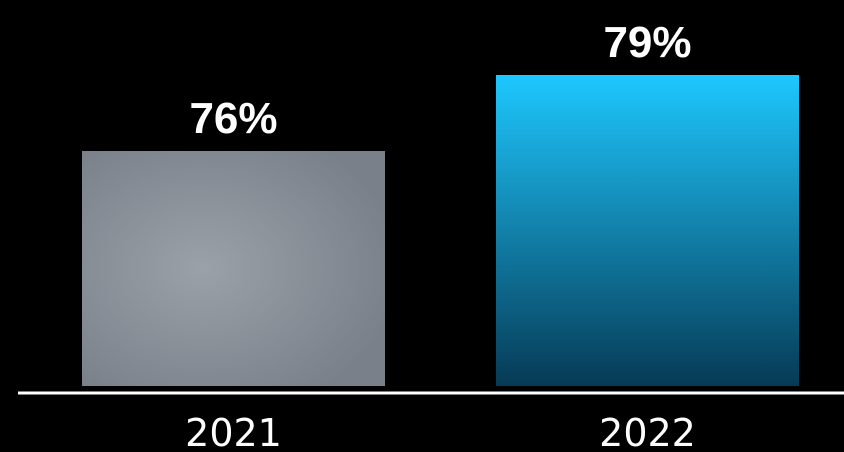 This screenshot has height=452, width=844. I want to click on data-label-2022: 79%, so click(647, 42).